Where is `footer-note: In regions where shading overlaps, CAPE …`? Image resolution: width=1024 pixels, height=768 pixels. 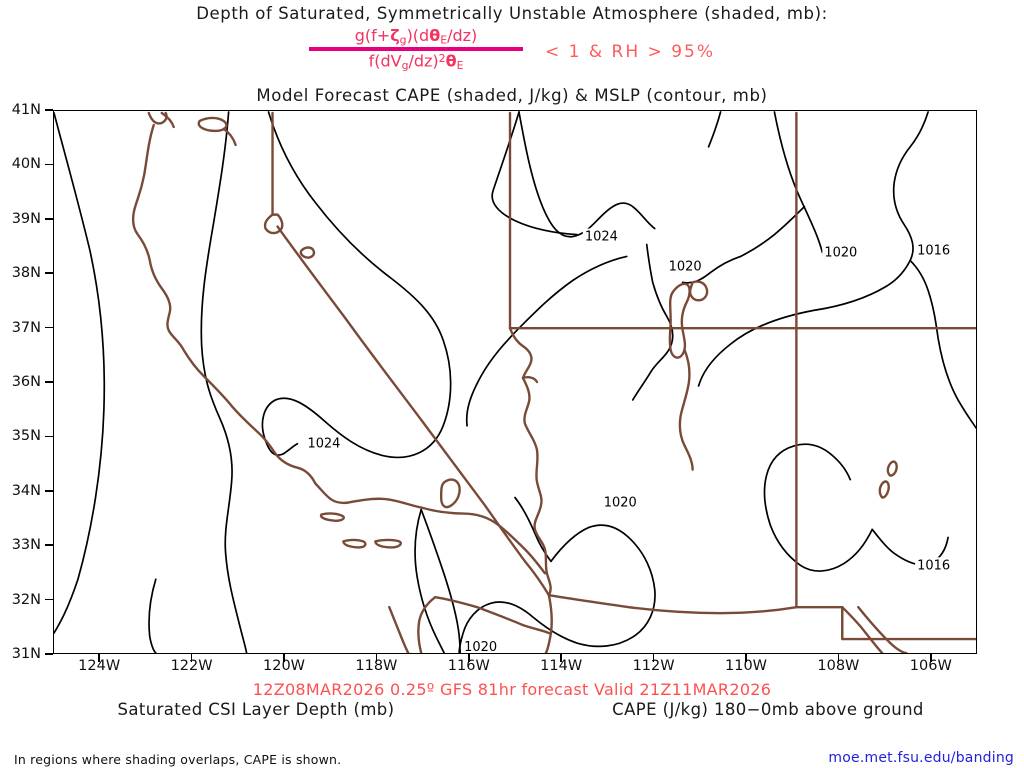
footer-note: In regions where shading overlaps, CAPE … is located at coordinates (178, 759).